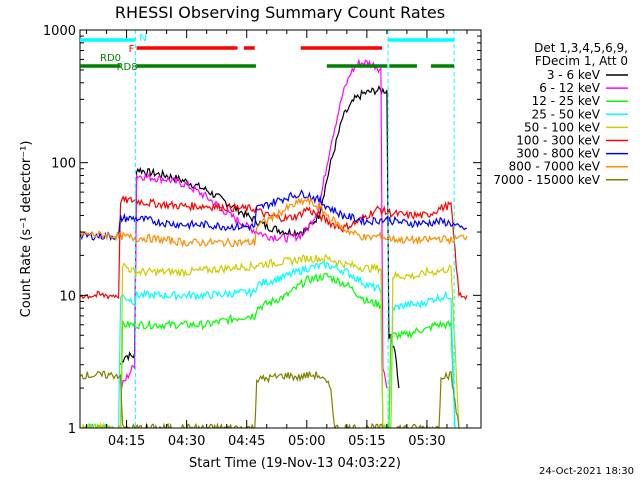 This screenshot has width=640, height=480. What do you see at coordinates (142, 38) in the screenshot?
I see `mode-label-n: N` at bounding box center [142, 38].